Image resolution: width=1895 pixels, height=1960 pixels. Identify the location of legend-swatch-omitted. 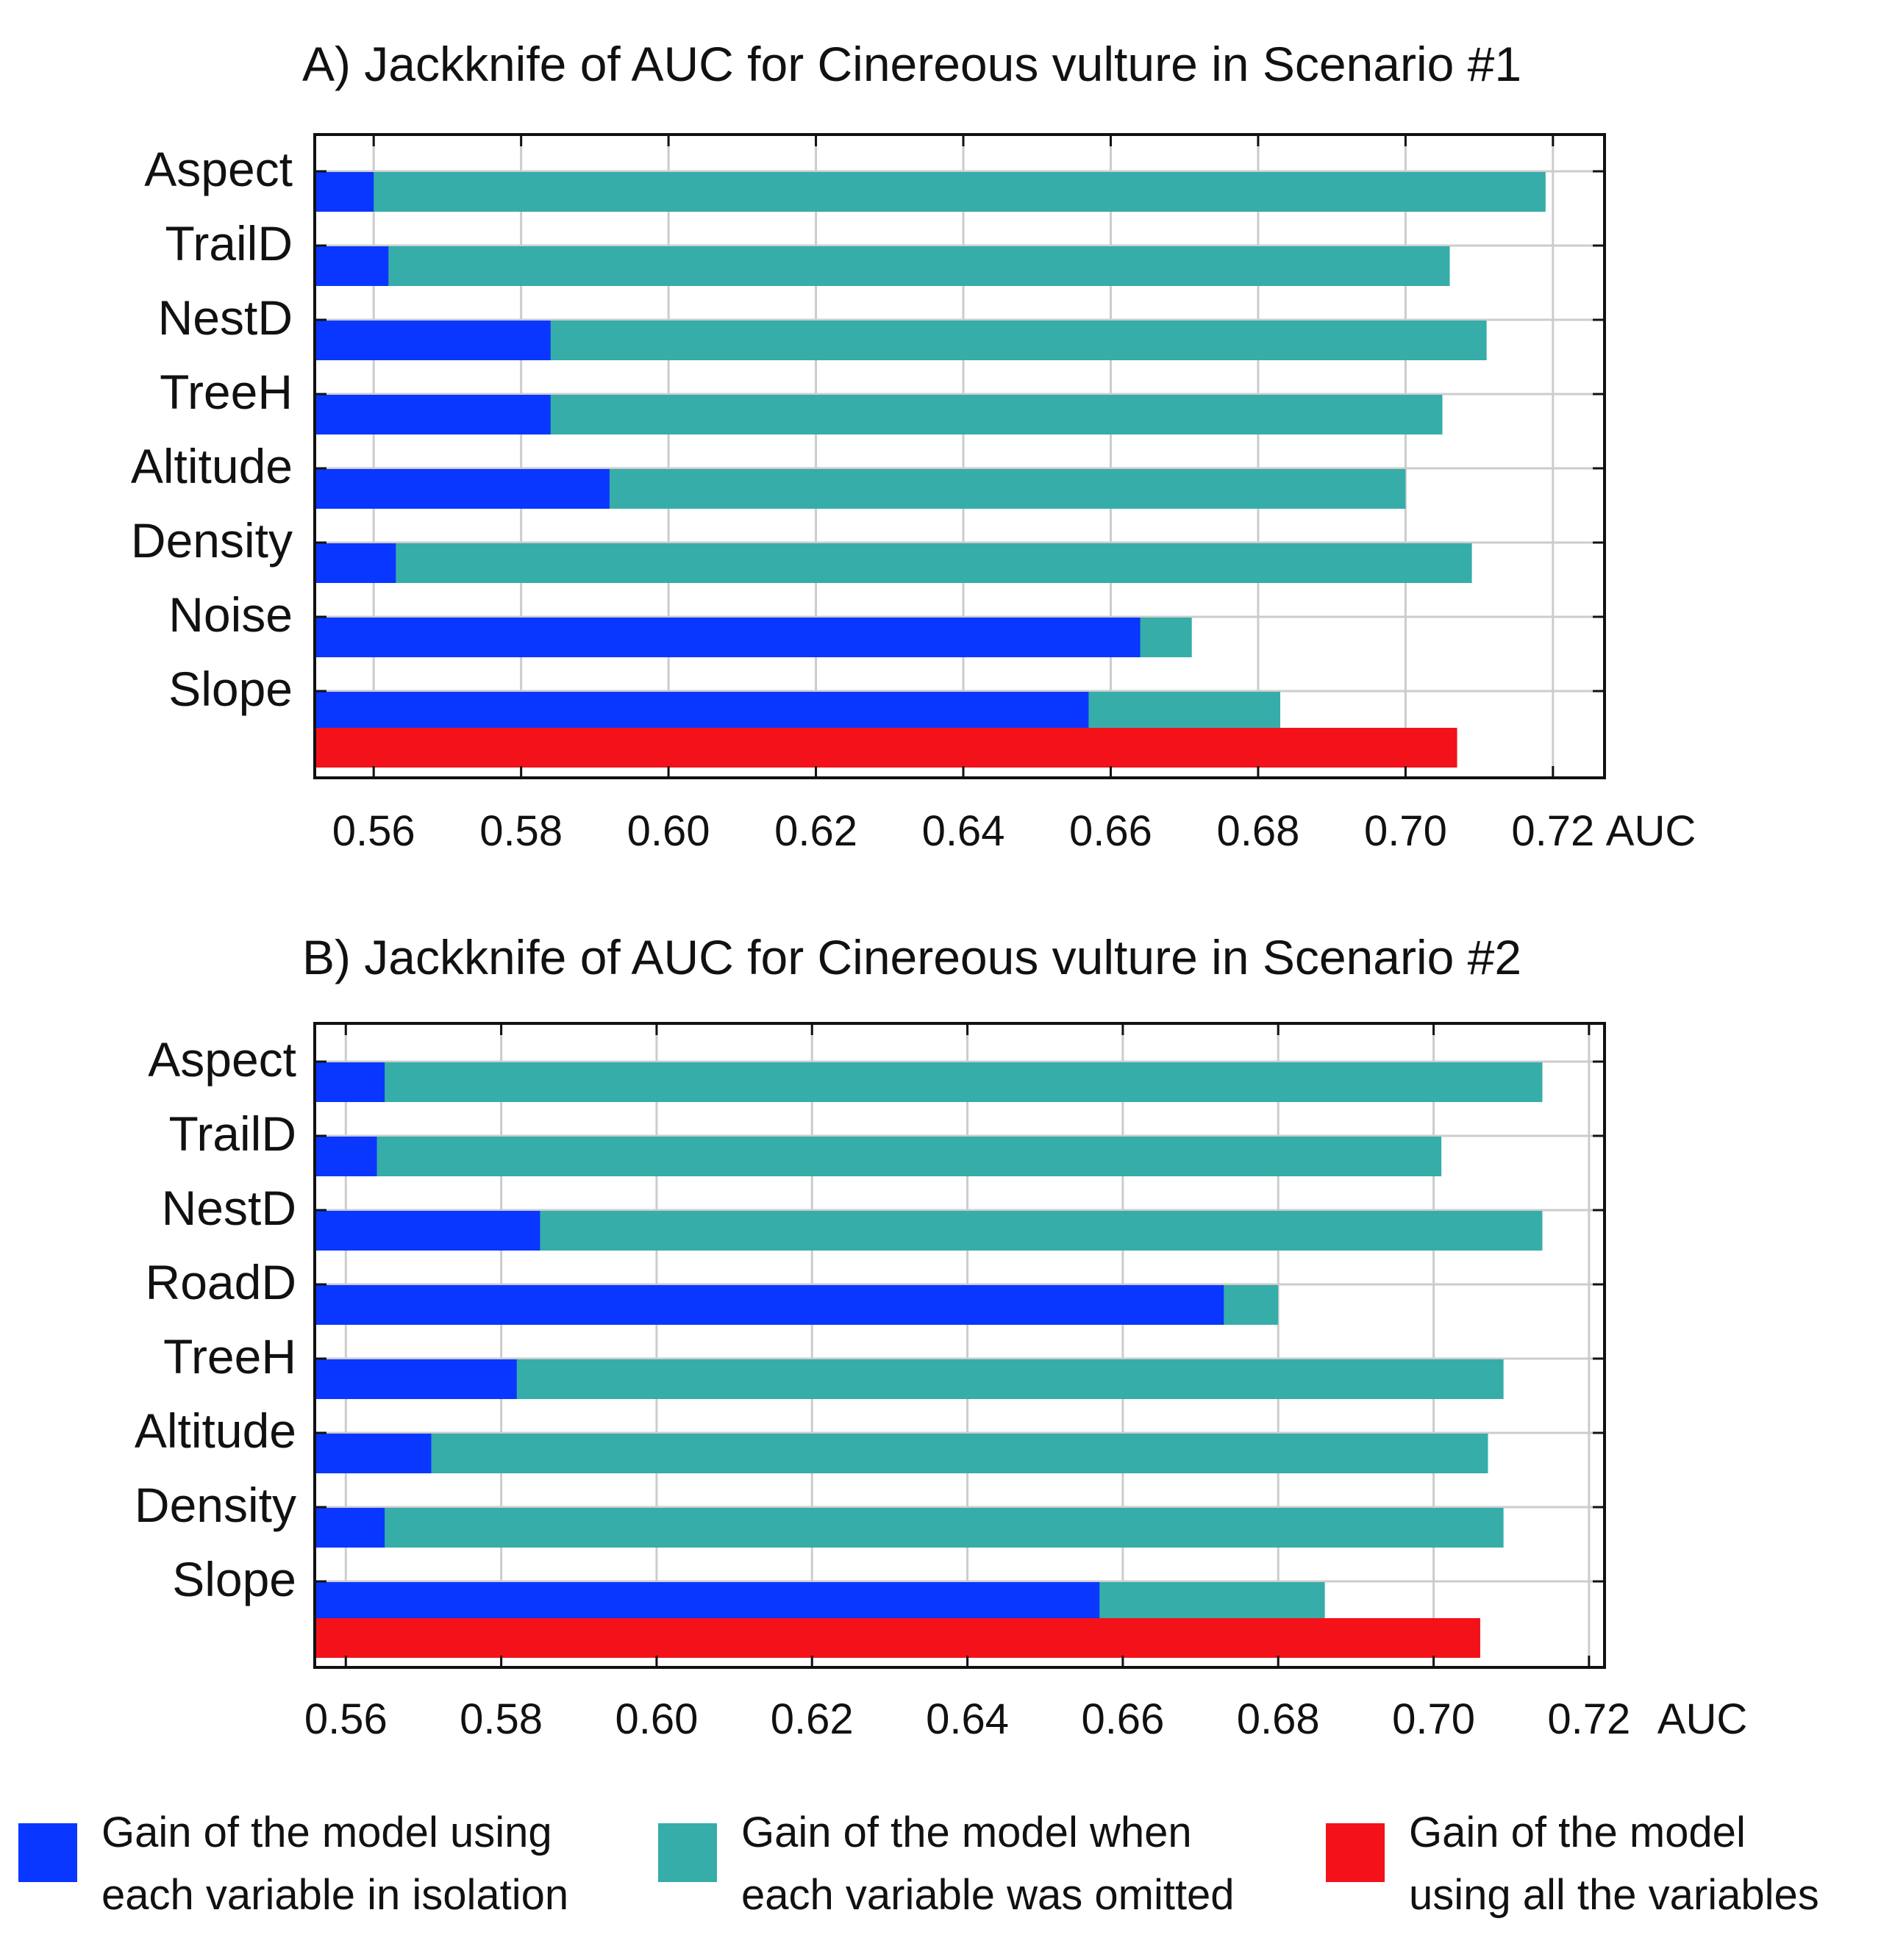
(687, 1852).